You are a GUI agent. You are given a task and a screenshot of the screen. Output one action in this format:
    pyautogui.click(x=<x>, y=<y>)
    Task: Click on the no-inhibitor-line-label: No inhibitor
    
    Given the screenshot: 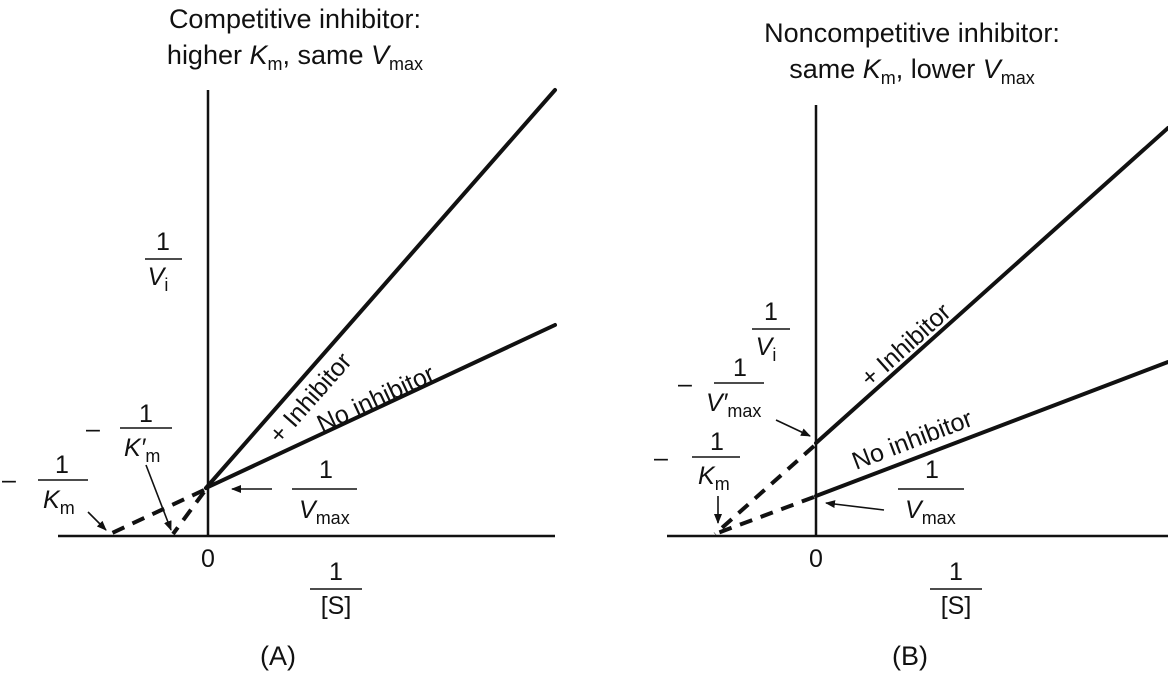 What is the action you would take?
    pyautogui.click(x=912, y=440)
    